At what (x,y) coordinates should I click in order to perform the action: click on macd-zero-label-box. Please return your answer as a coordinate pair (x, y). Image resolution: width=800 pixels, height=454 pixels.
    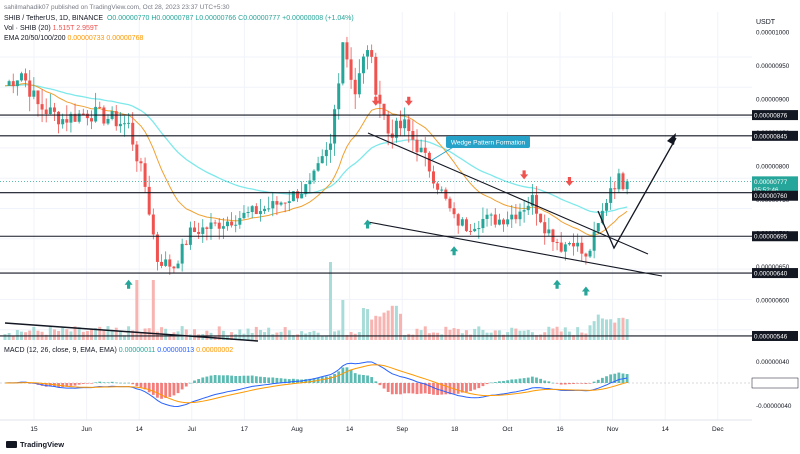
    Looking at the image, I should click on (775, 383).